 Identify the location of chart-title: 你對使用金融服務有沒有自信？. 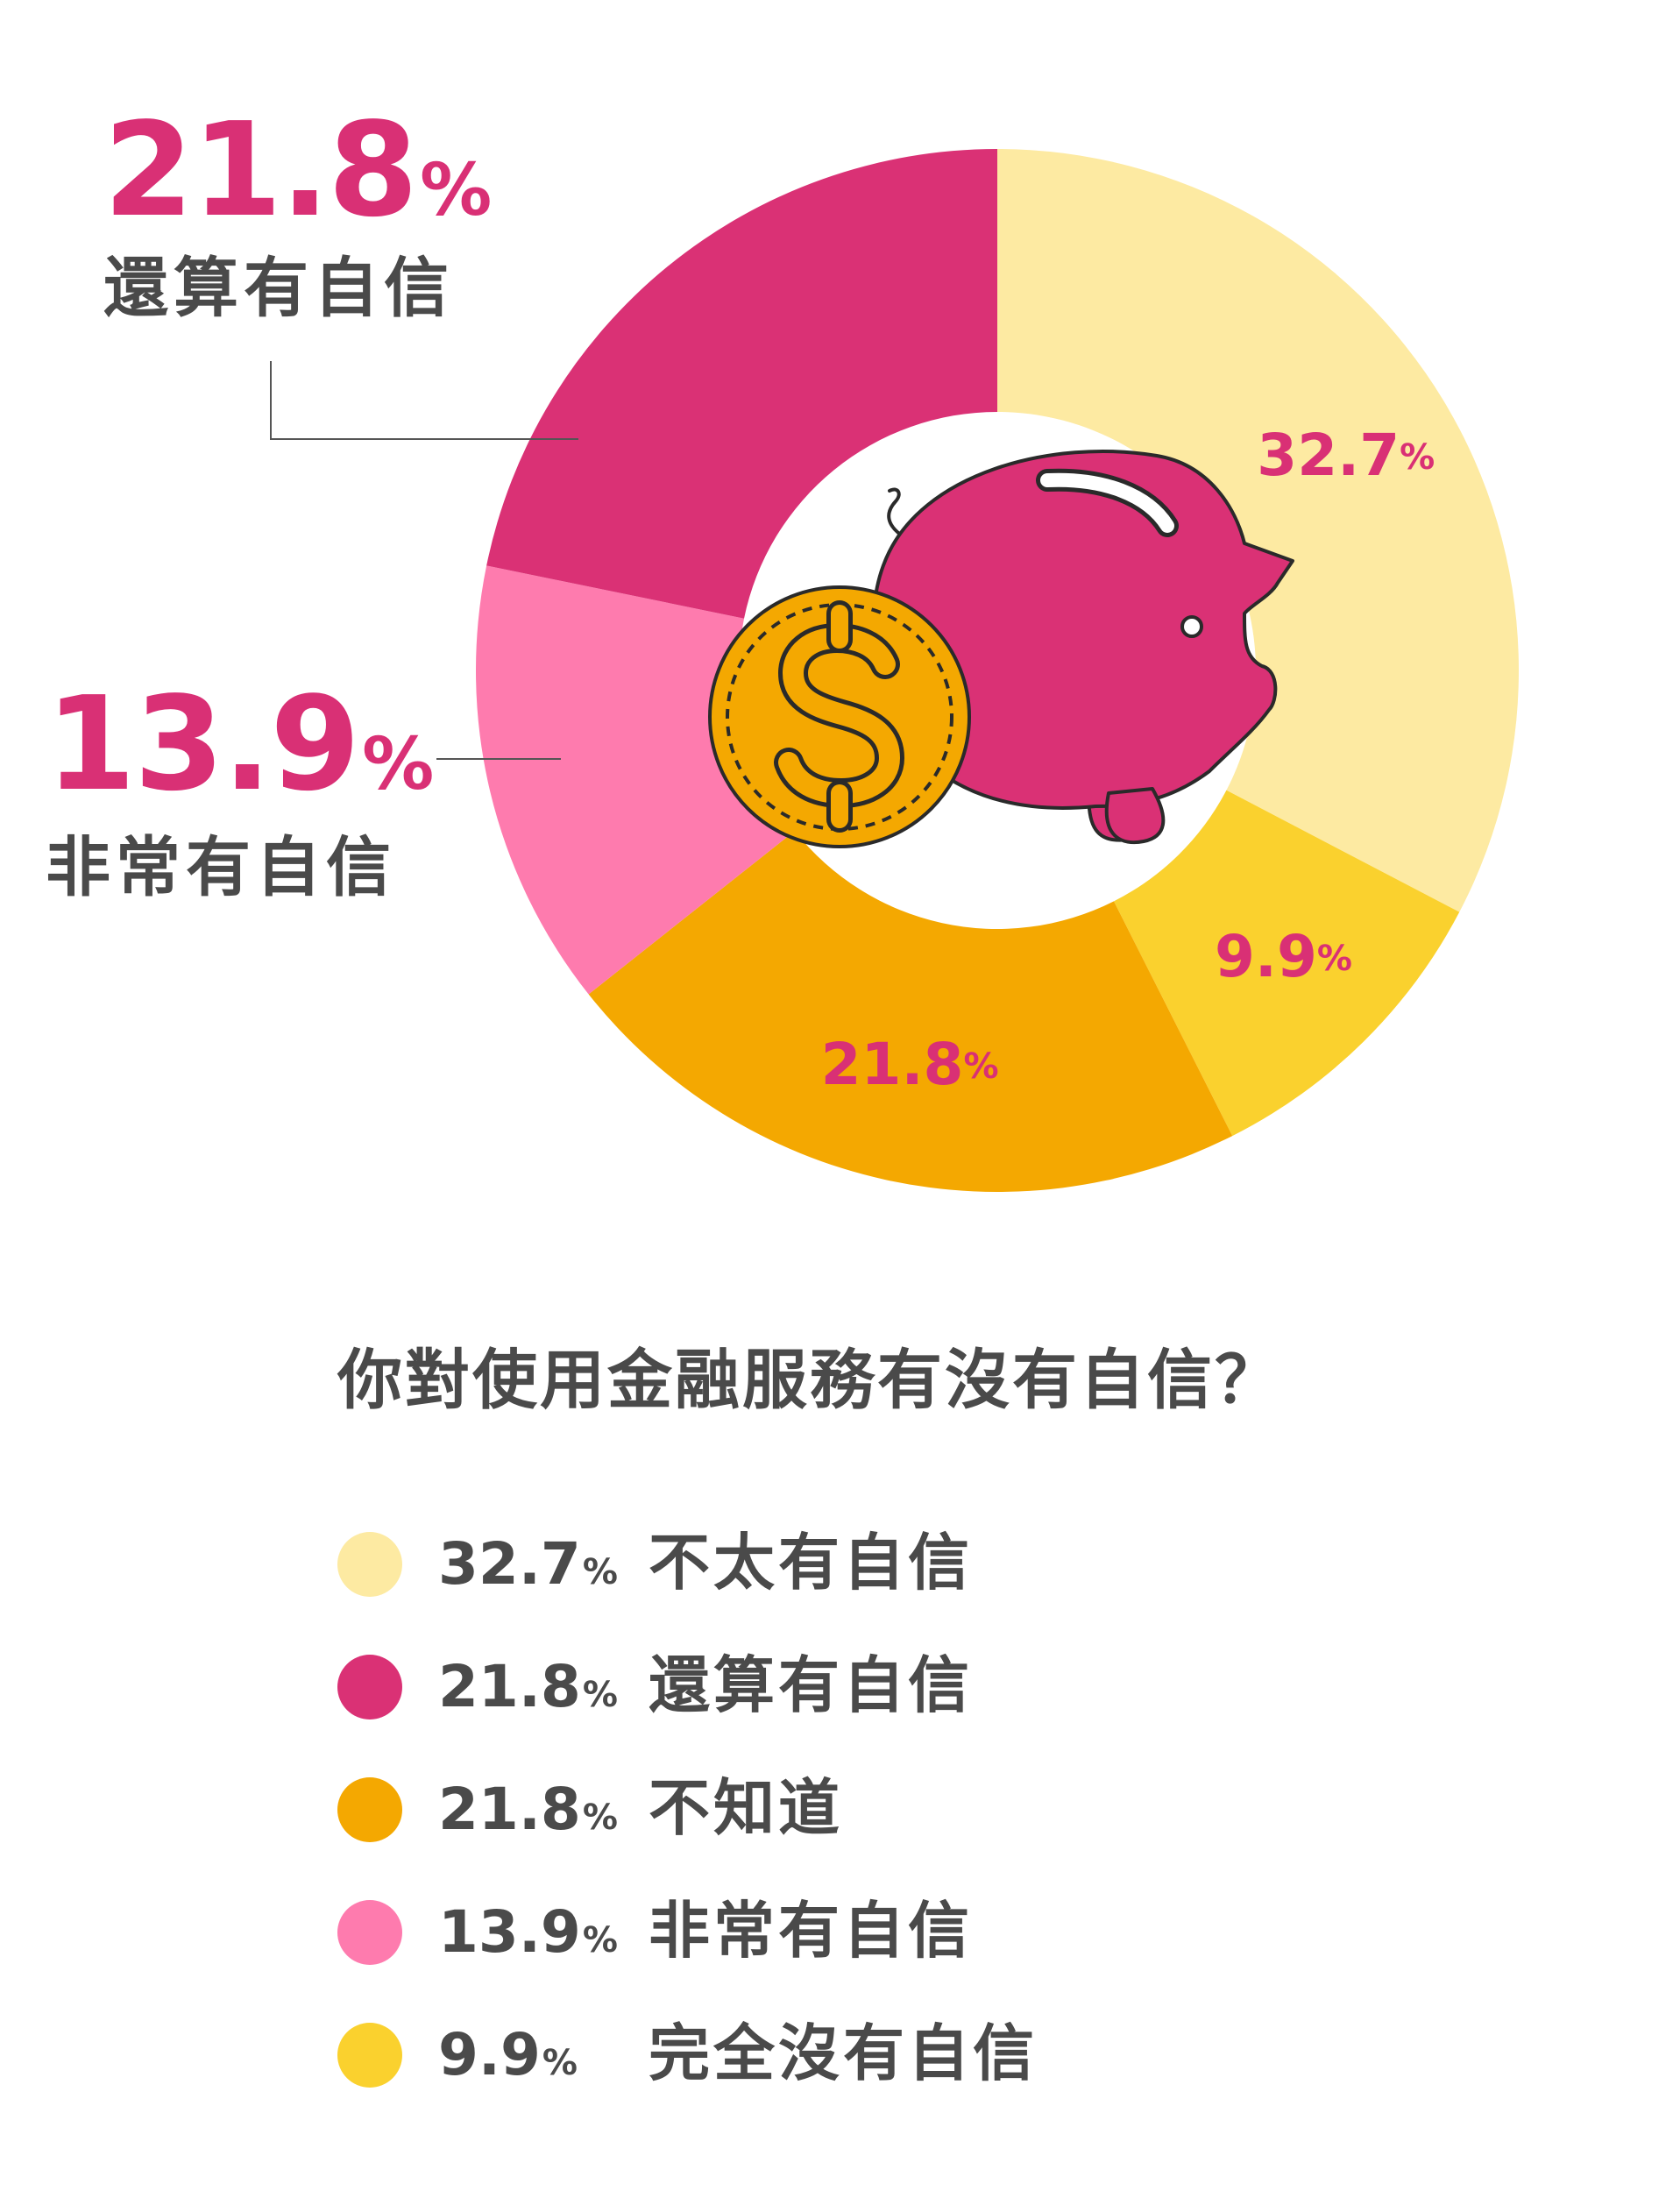
(809, 1380).